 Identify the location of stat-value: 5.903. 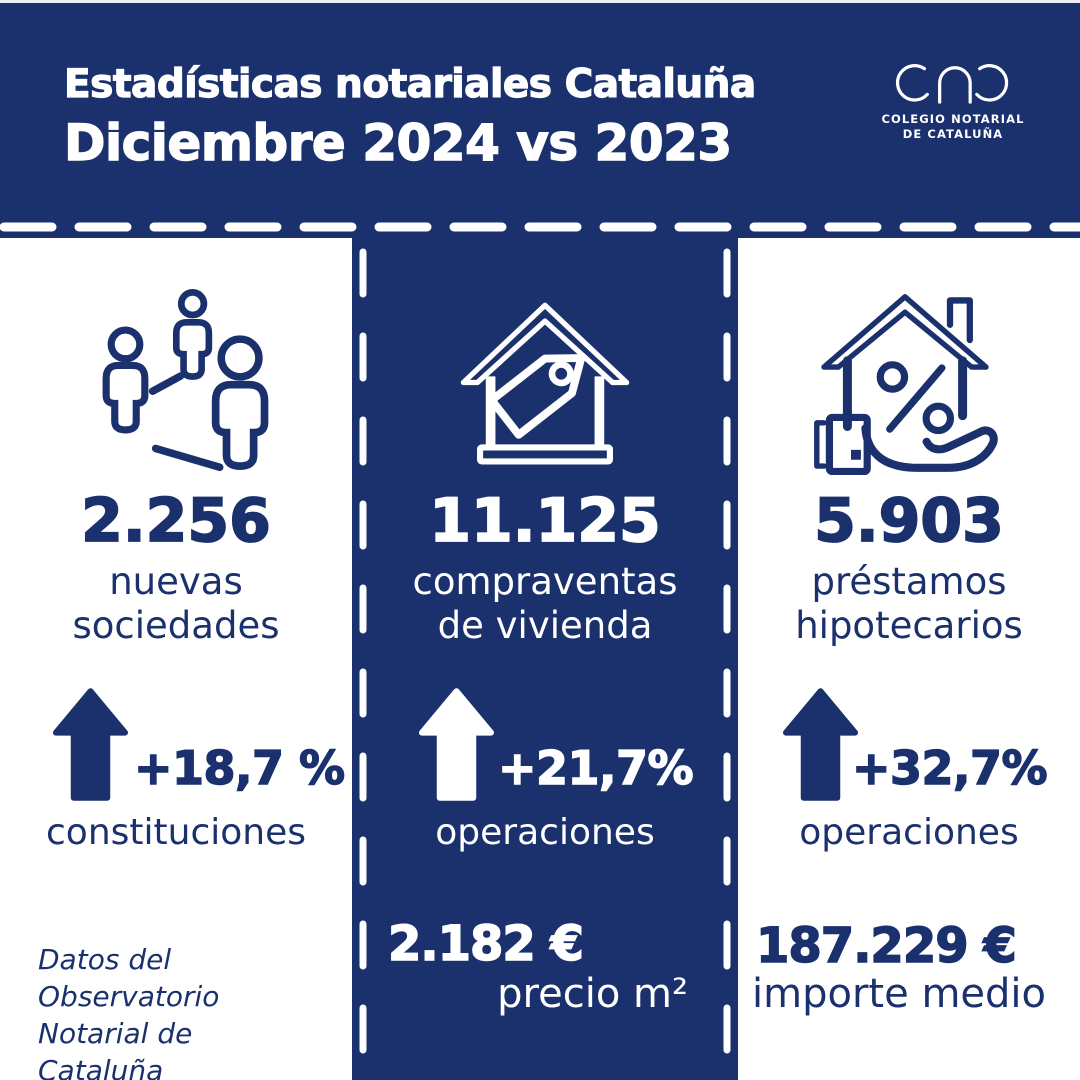
(909, 521).